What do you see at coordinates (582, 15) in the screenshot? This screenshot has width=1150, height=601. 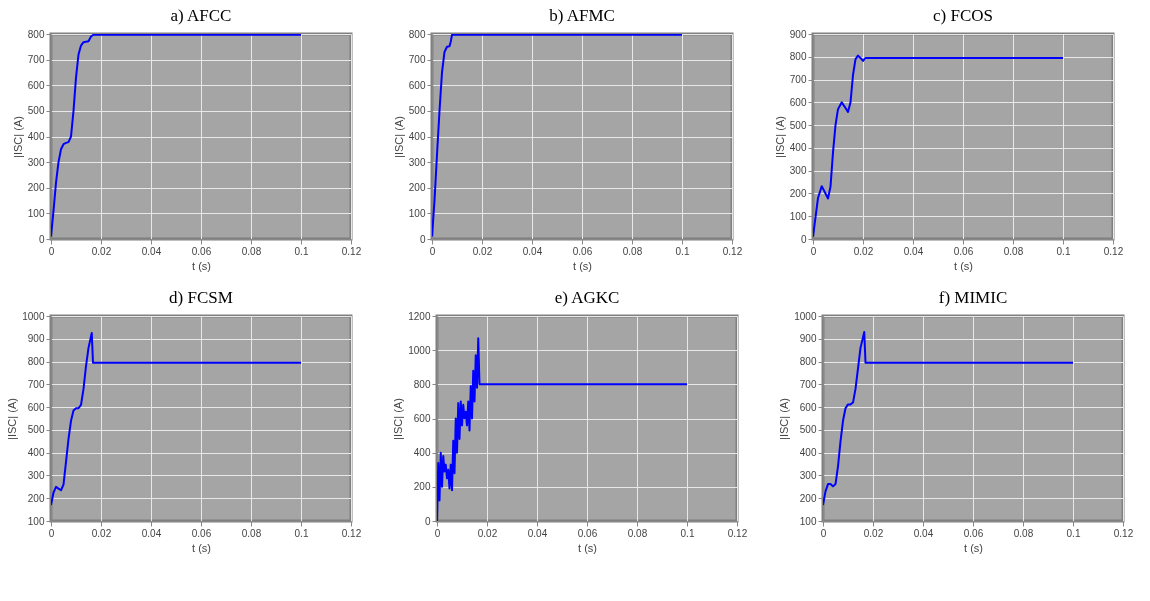 I see `chart-title: b) AFMC` at bounding box center [582, 15].